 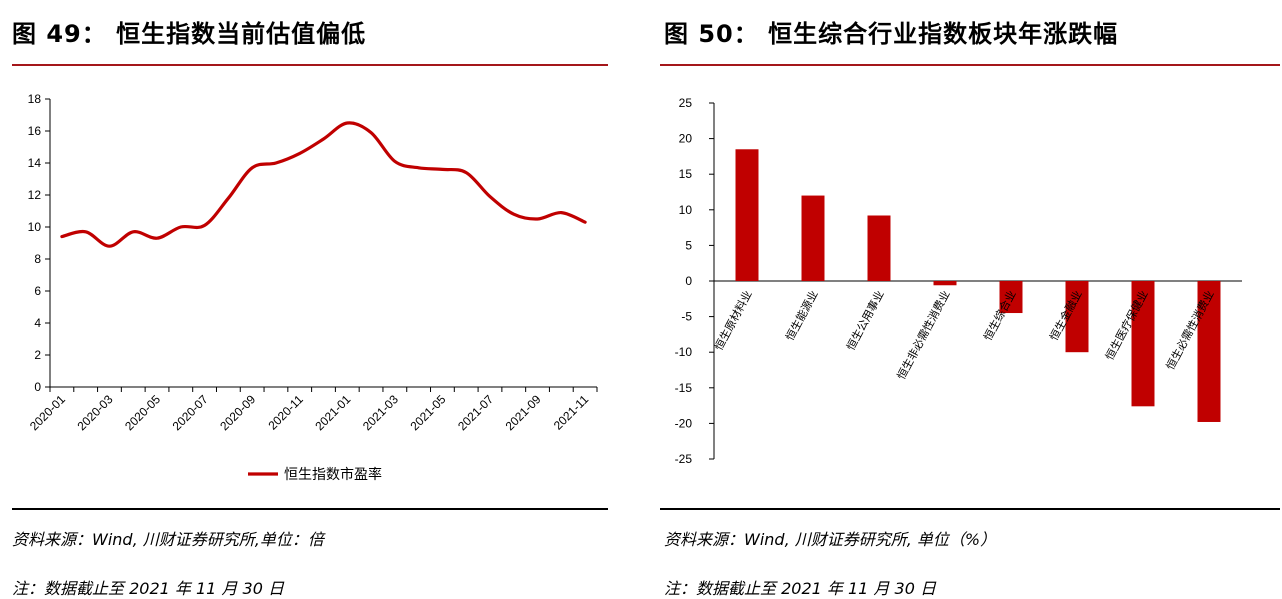 What do you see at coordinates (310, 65) in the screenshot?
I see `left-title-rule` at bounding box center [310, 65].